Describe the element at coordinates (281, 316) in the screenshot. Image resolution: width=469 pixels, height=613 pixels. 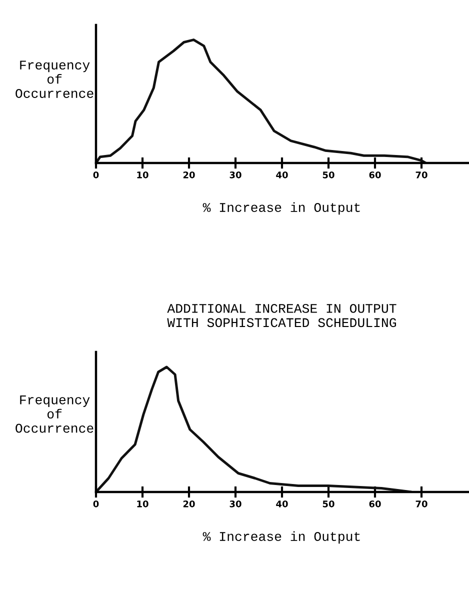
I see `chart-title: ADDITIONAL INCREASE IN OUTPUT WITH SOPHISTICATED SCHEDULING` at that location.